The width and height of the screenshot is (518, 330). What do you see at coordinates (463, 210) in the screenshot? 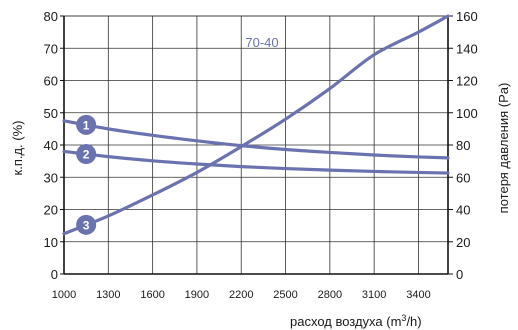
I see `y-right-tick-label: 40` at bounding box center [463, 210].